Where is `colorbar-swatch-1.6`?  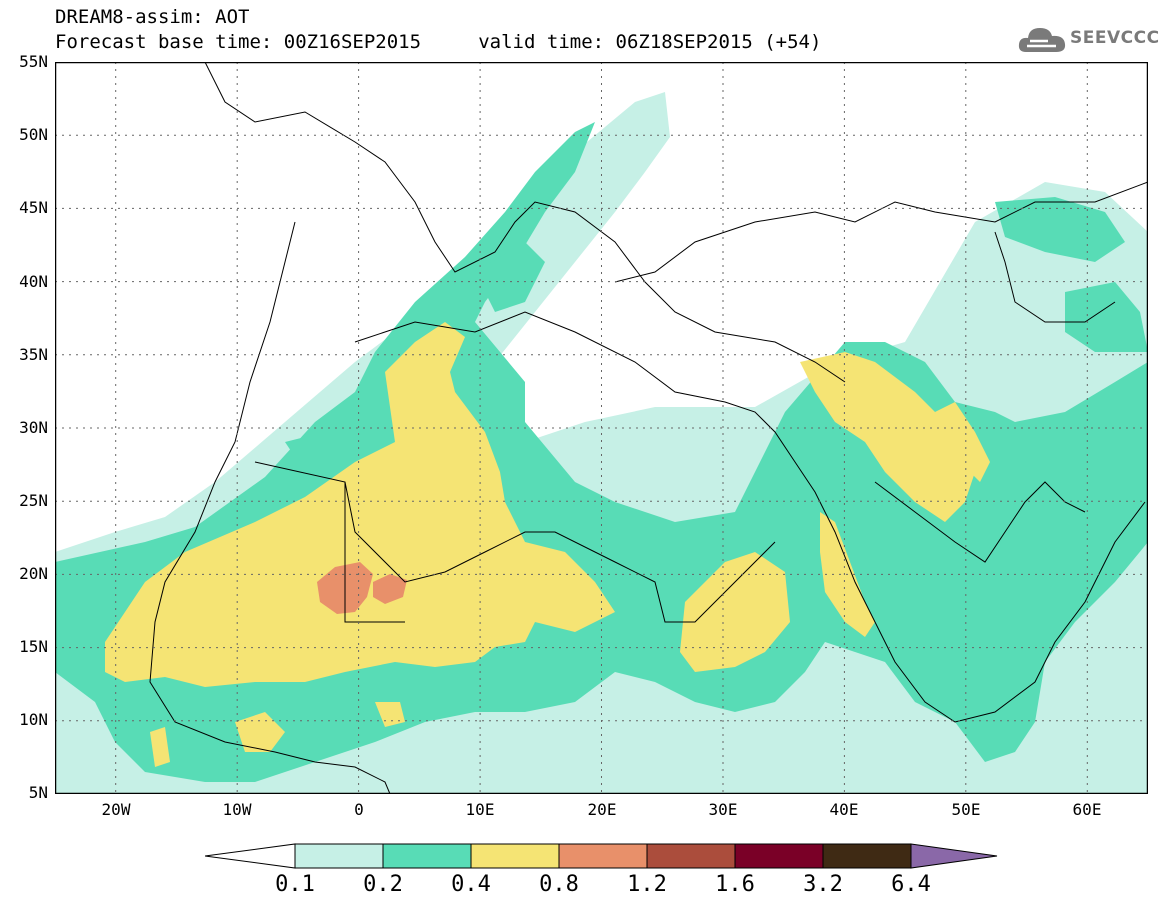
colorbar-swatch-1.6 is located at coordinates (779, 856).